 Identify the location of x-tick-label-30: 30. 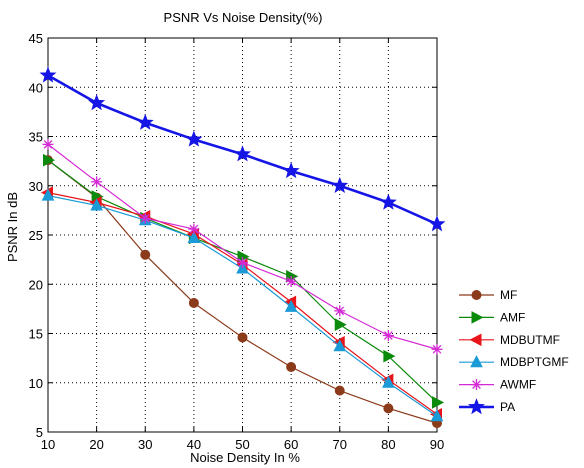
(145, 444).